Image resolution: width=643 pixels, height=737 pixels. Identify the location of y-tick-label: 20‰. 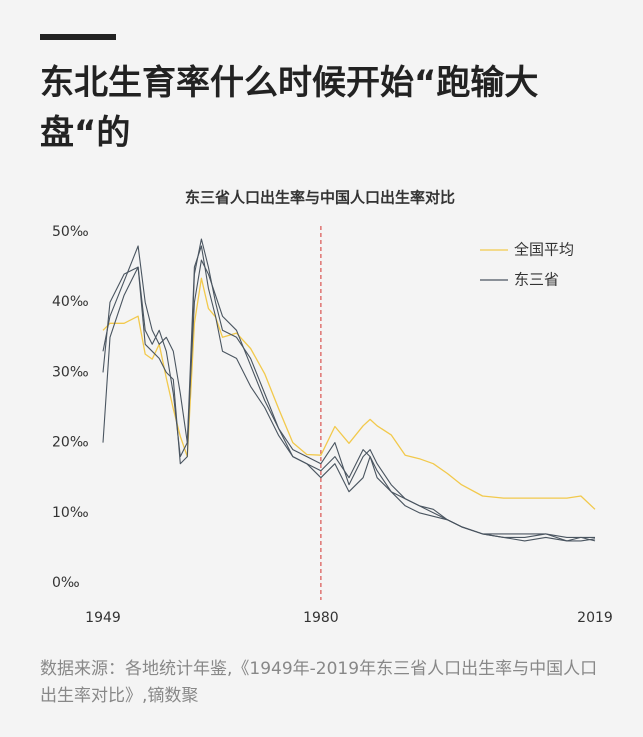
(70, 443).